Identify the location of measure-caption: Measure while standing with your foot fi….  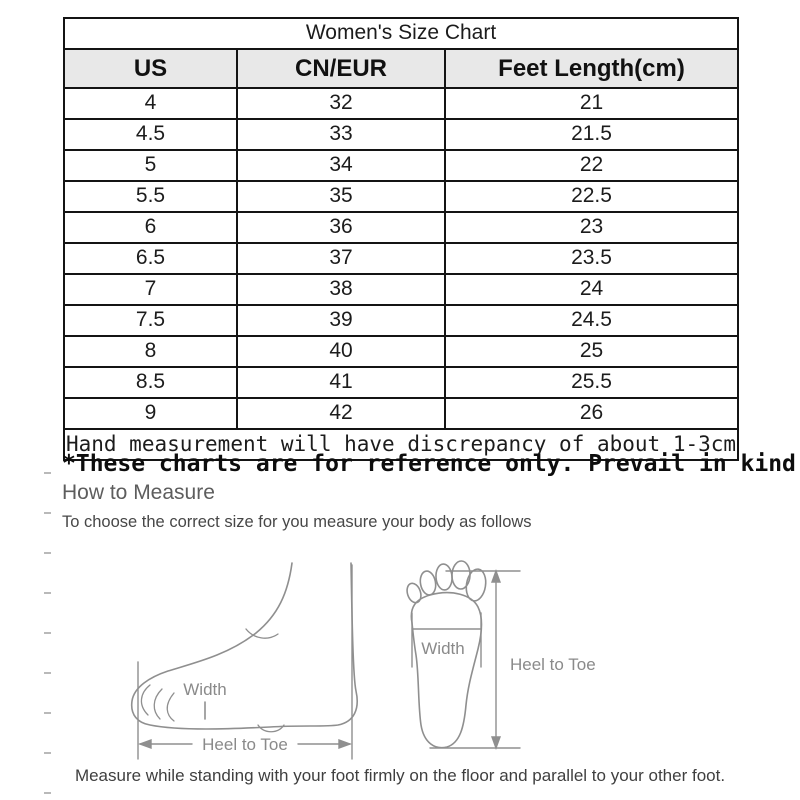
(400, 775).